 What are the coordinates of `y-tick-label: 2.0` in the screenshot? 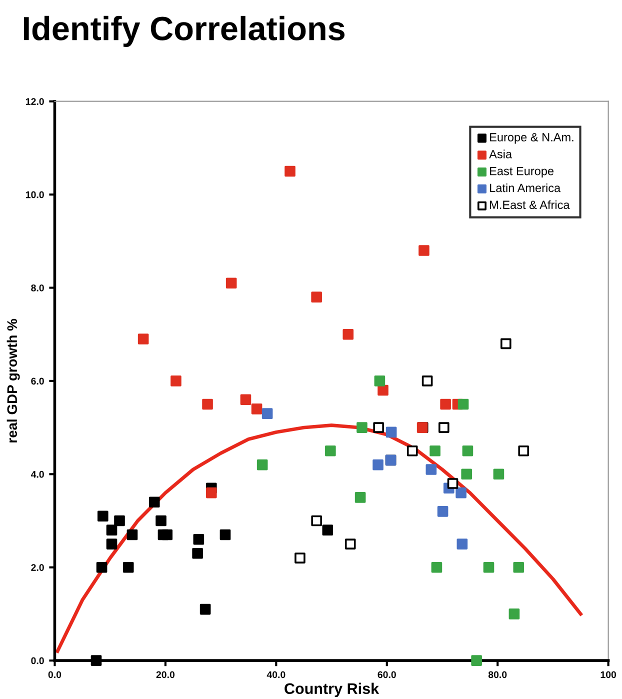 It's located at (37, 567).